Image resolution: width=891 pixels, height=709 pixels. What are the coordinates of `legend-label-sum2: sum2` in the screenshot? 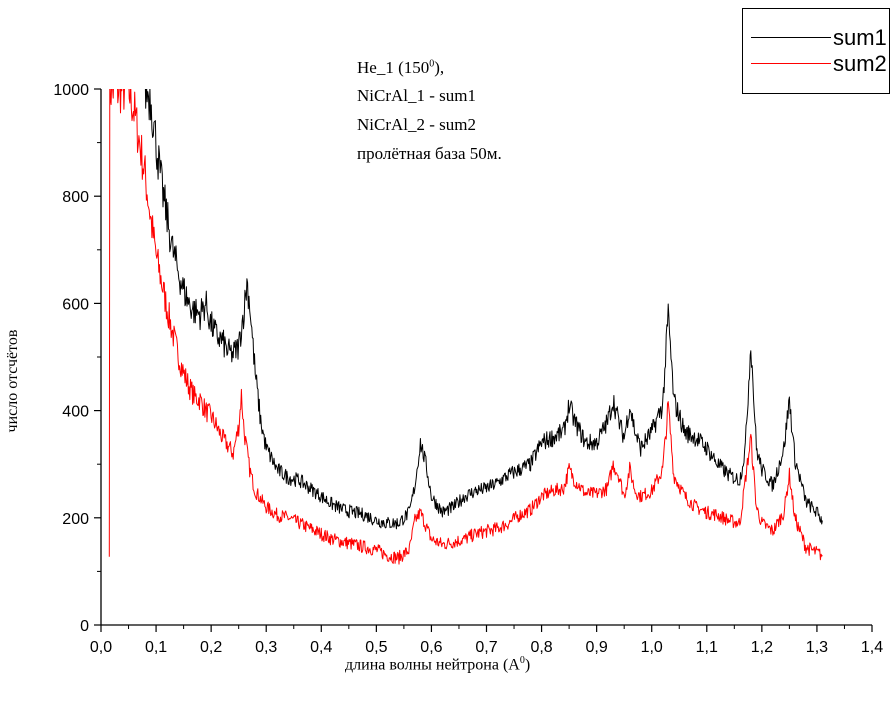 It's located at (860, 63).